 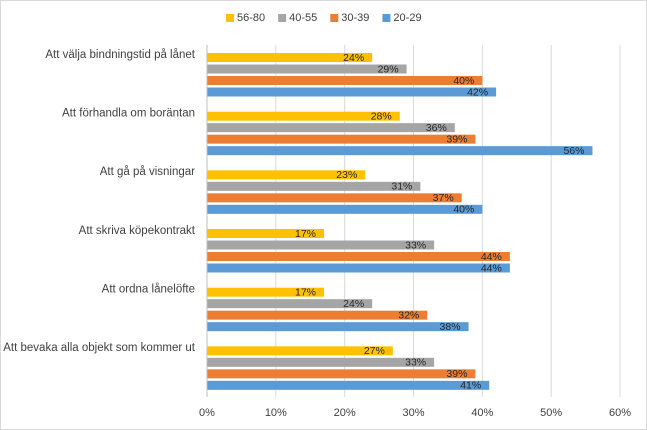 I want to click on data-label: 38%, so click(x=450, y=327).